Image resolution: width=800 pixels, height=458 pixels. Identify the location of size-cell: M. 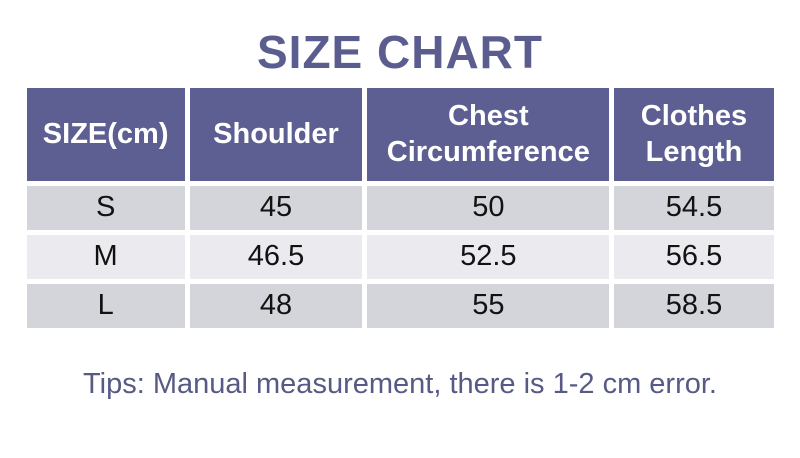
(105, 256).